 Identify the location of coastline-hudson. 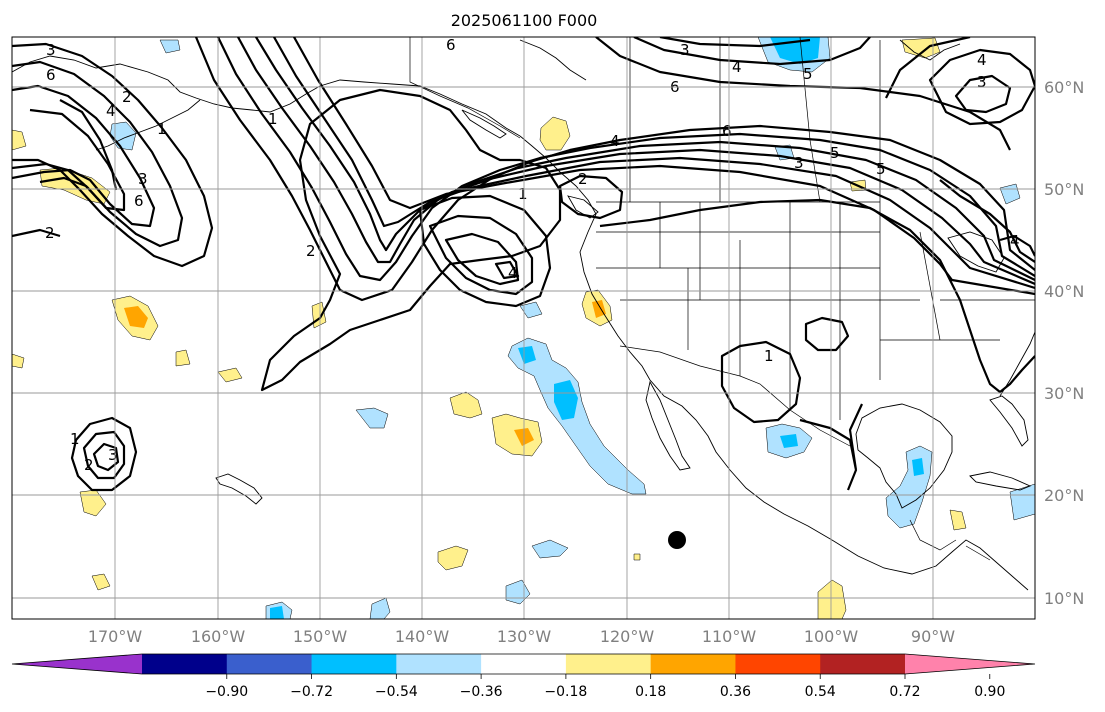
(930, 50).